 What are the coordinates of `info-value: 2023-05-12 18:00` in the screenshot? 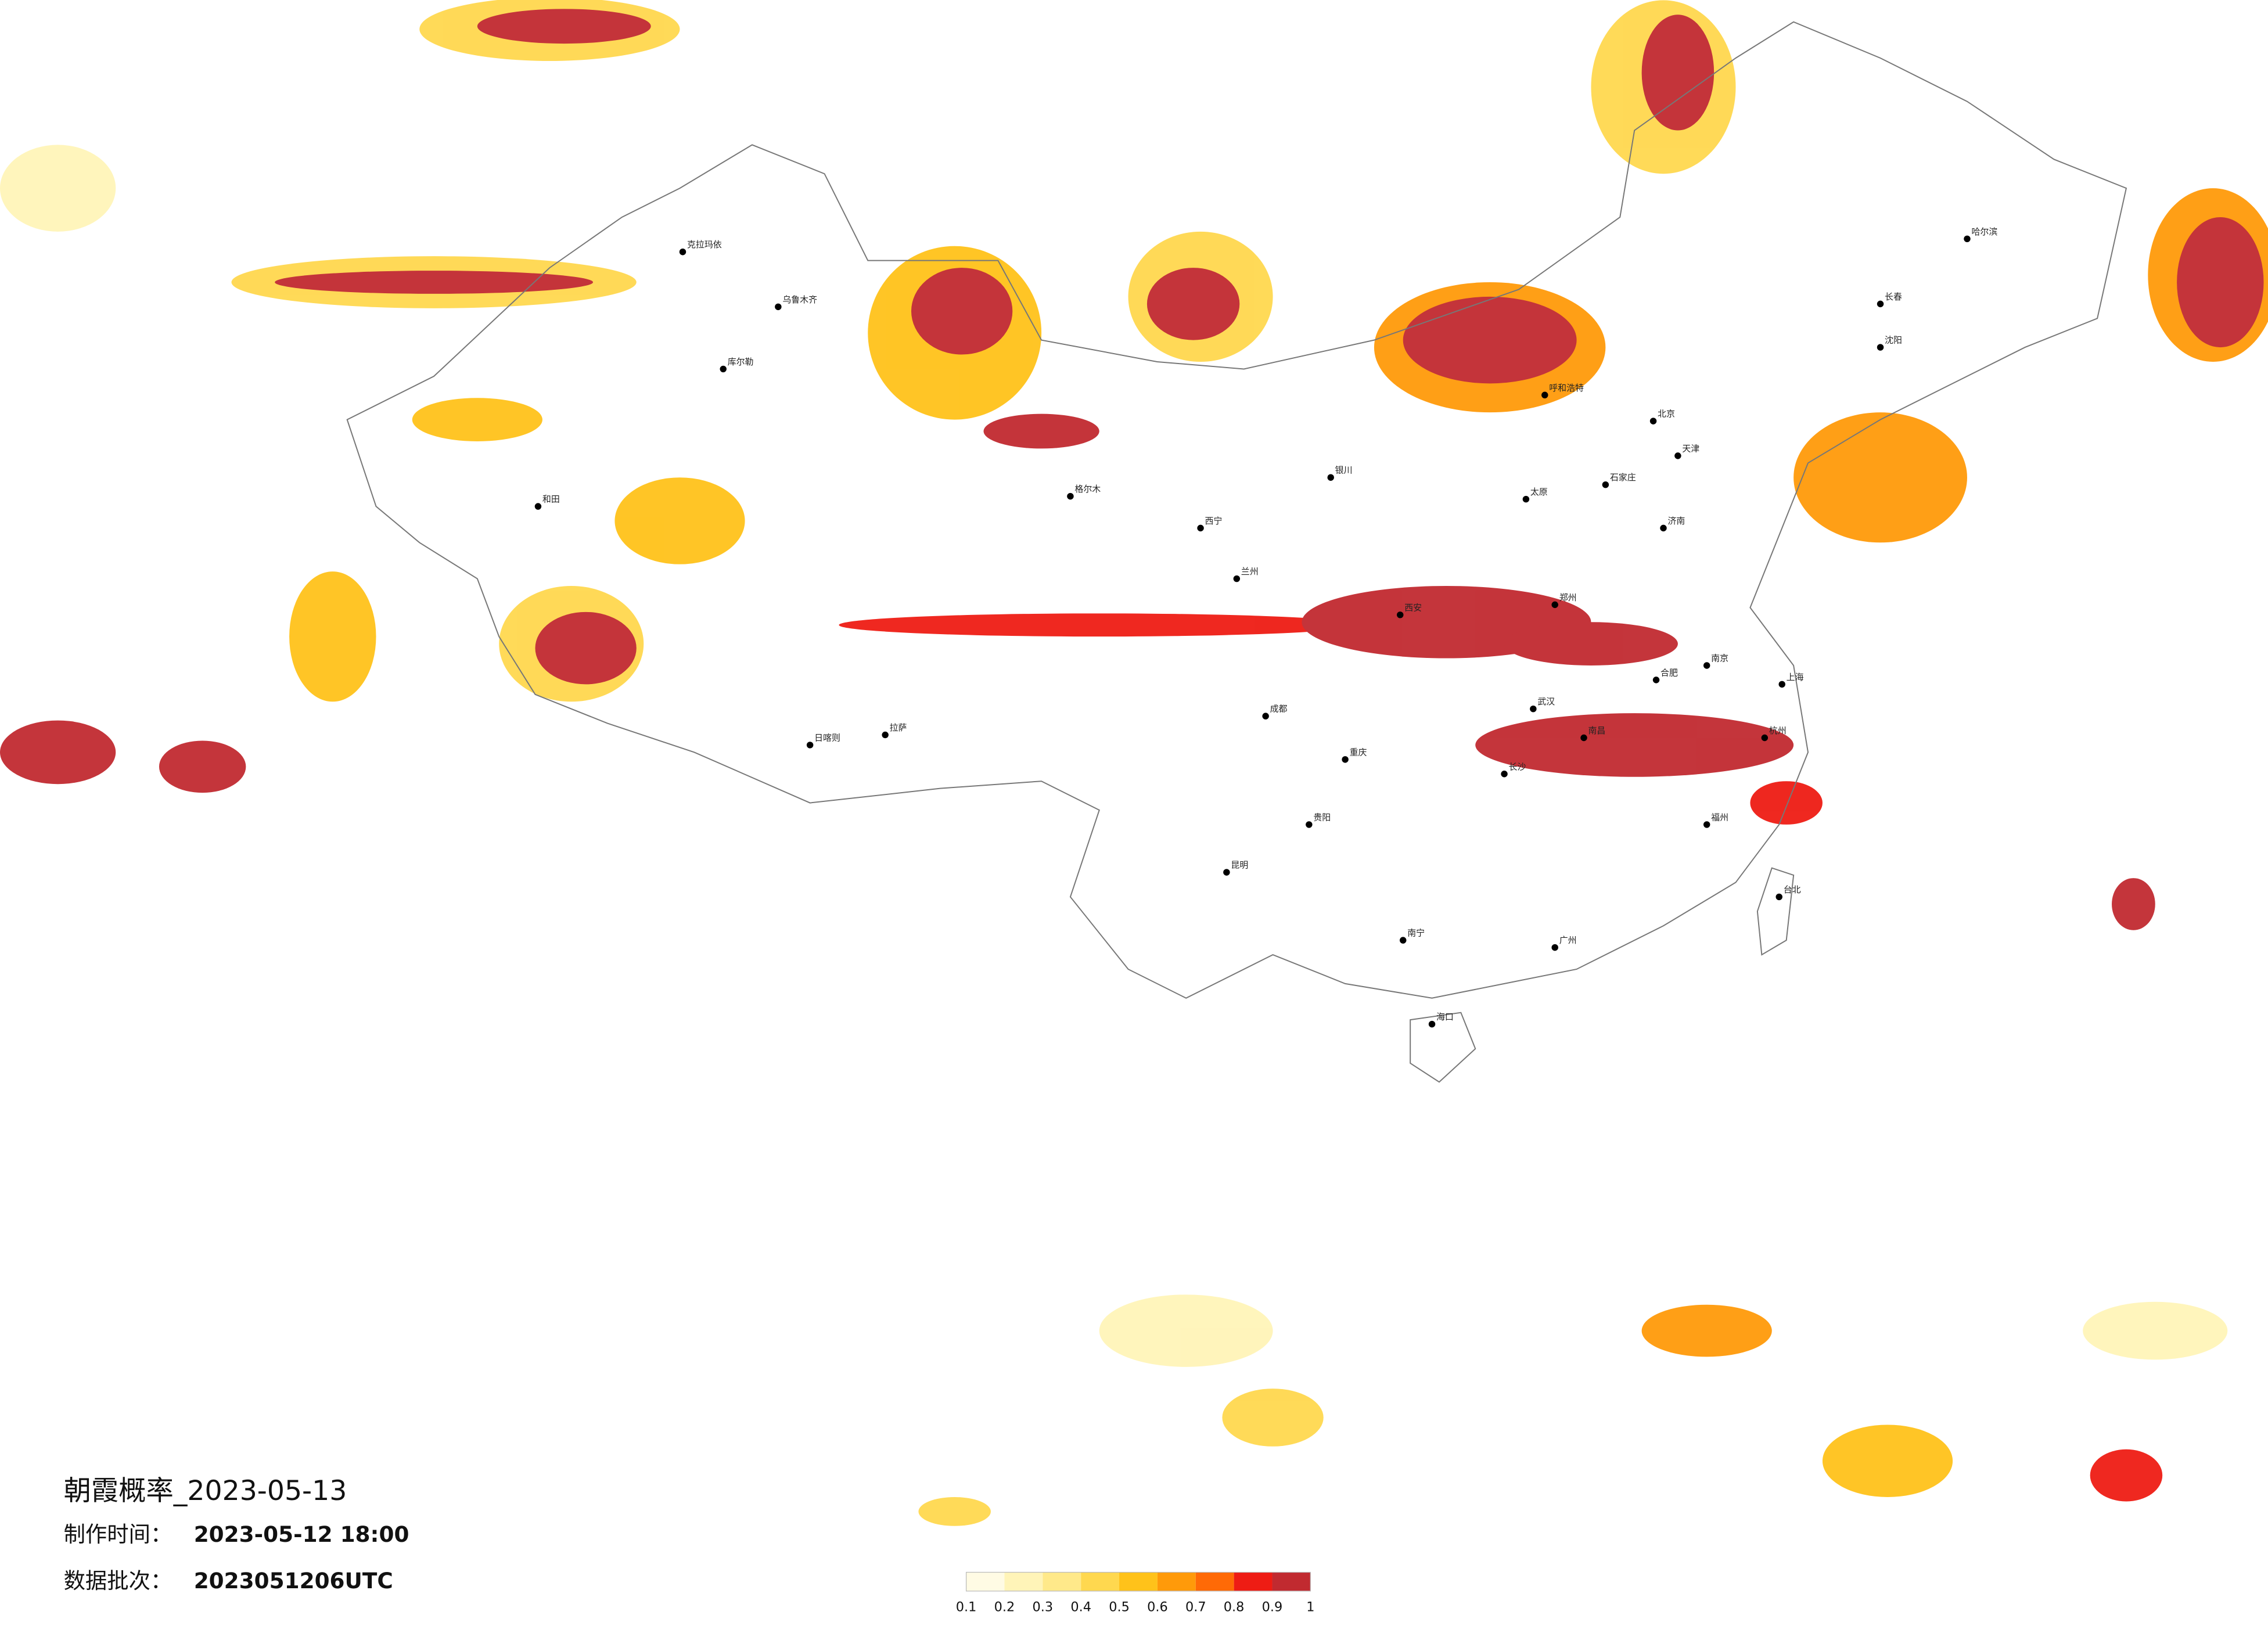 It's located at (301, 1534).